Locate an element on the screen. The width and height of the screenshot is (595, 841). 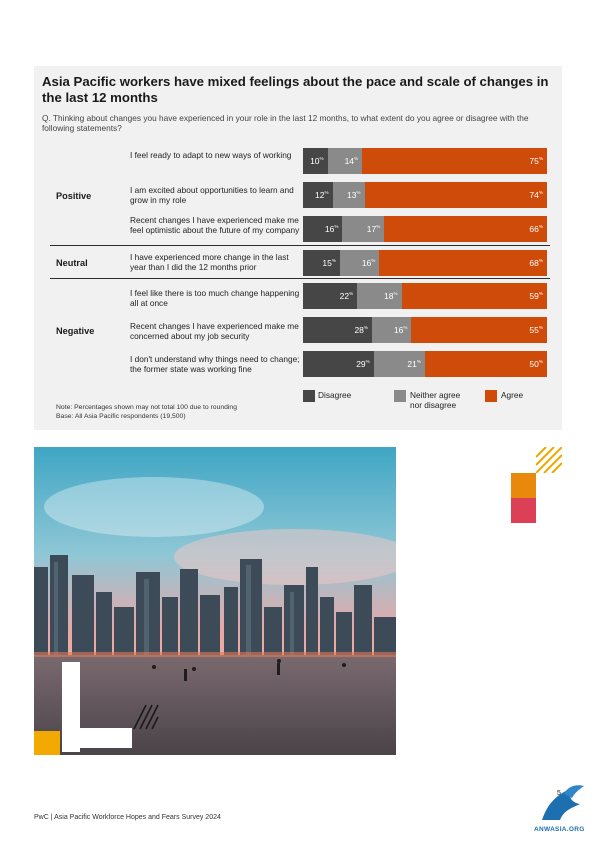
bar-segment-neutral: 21% is located at coordinates (399, 364).